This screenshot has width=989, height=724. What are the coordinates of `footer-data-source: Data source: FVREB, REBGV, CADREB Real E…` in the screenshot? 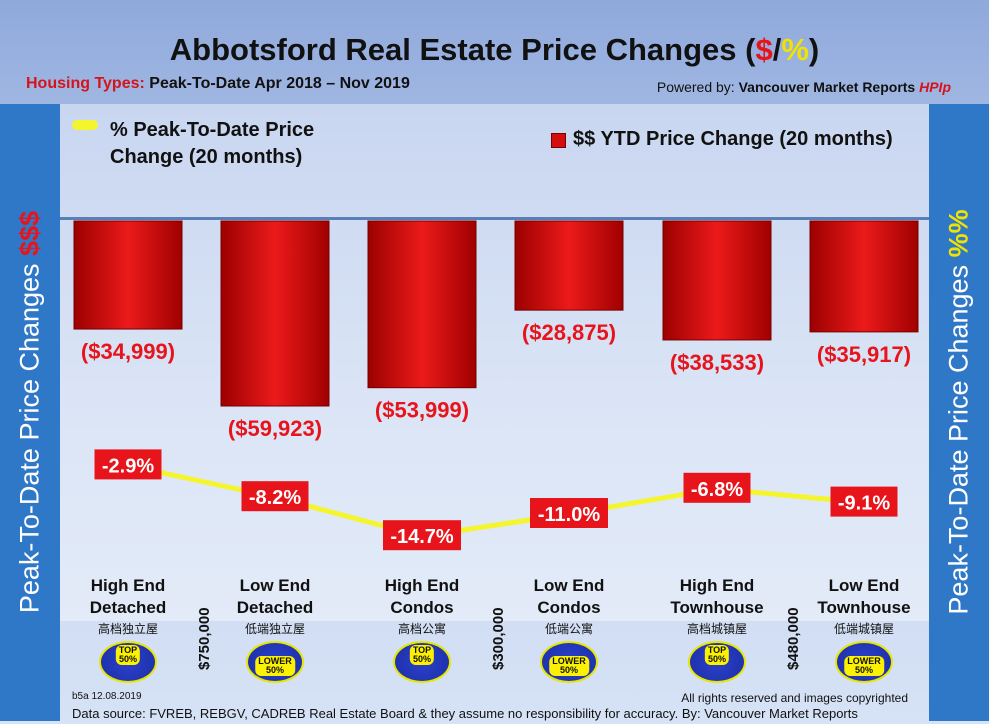 It's located at (465, 713).